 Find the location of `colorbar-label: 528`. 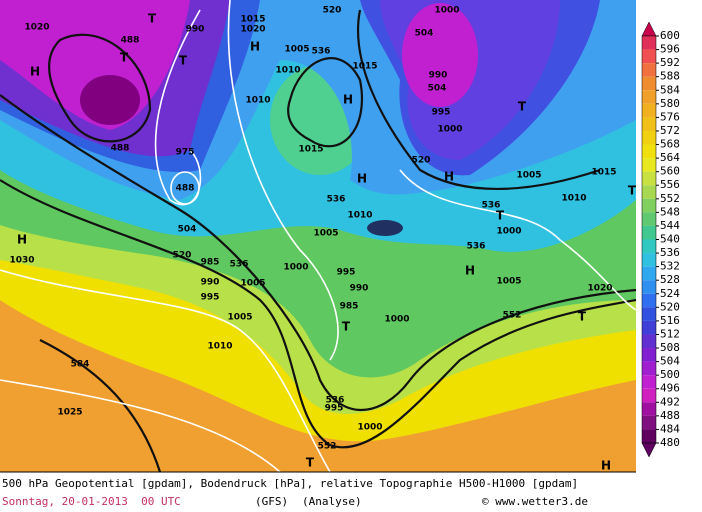

colorbar-label: 528 is located at coordinates (670, 279).